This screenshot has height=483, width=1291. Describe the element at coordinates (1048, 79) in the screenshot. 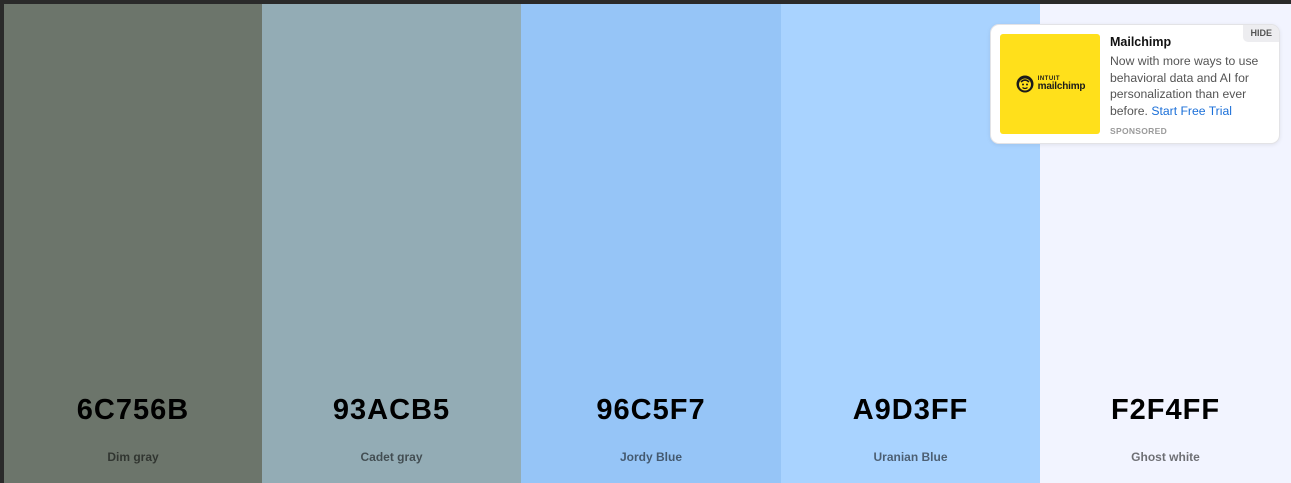

I see `logo-line-intuit: INTUIT` at that location.